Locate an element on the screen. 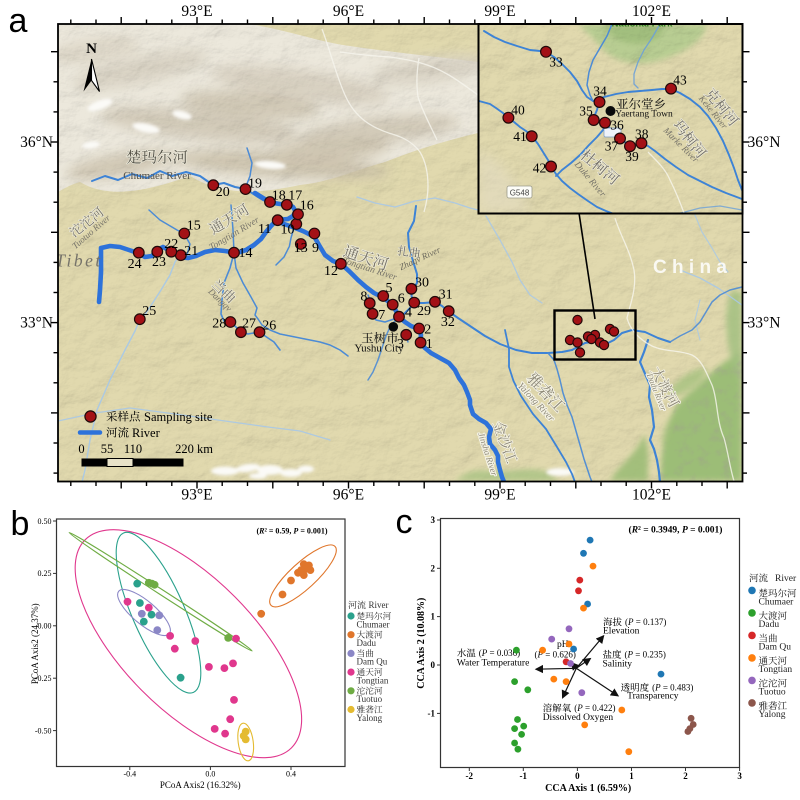 This screenshot has width=800, height=800. svg-text: 40 is located at coordinates (518, 110).